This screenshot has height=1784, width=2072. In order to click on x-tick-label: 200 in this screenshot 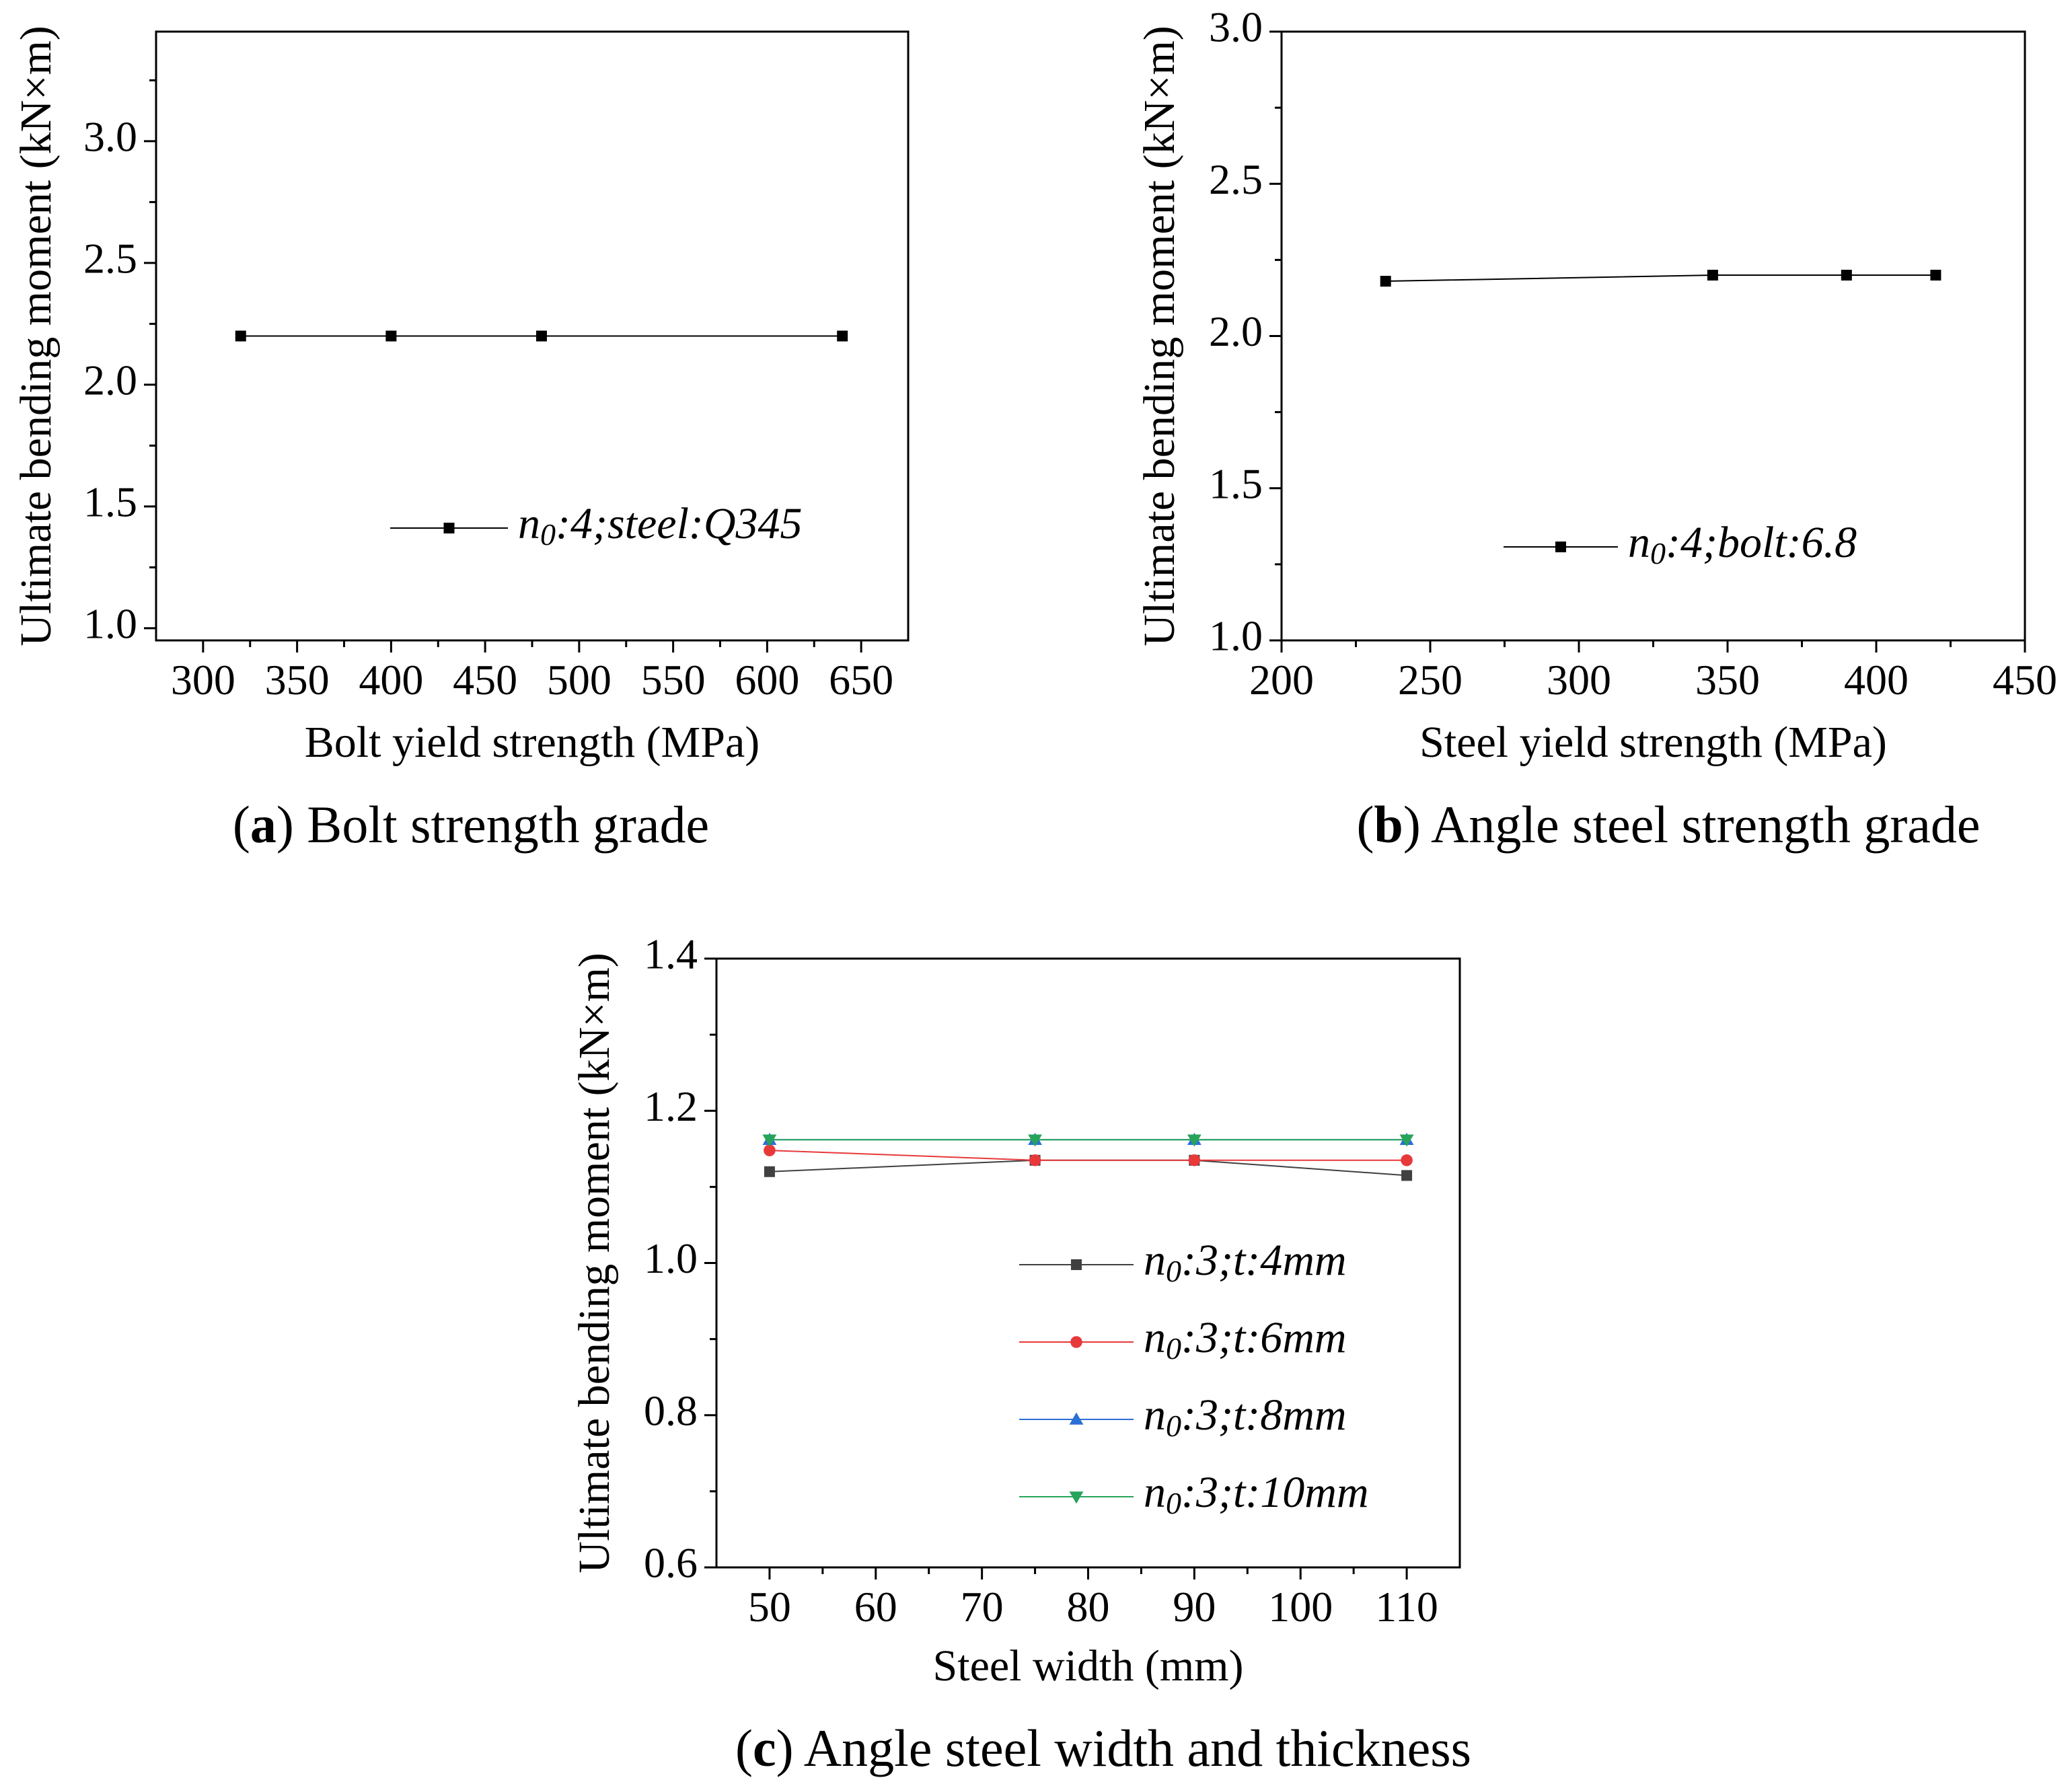, I will do `click(1281, 680)`.